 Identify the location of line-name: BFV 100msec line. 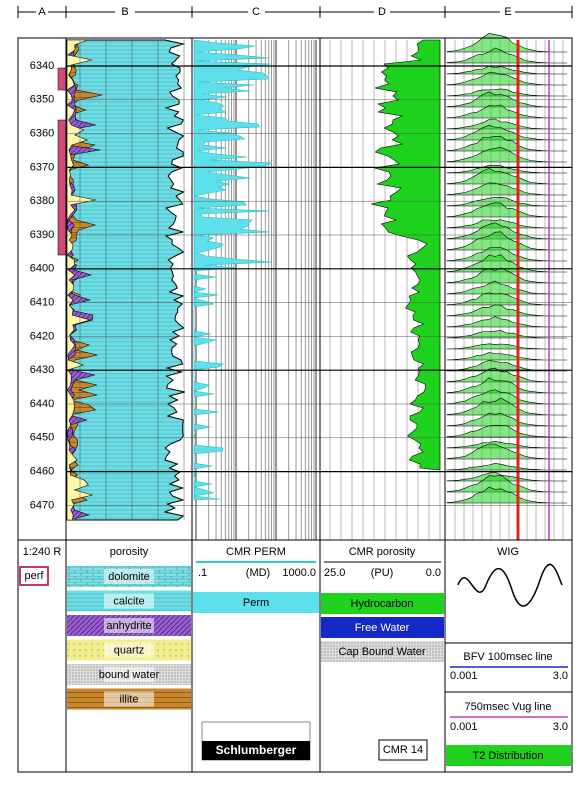
(507, 657).